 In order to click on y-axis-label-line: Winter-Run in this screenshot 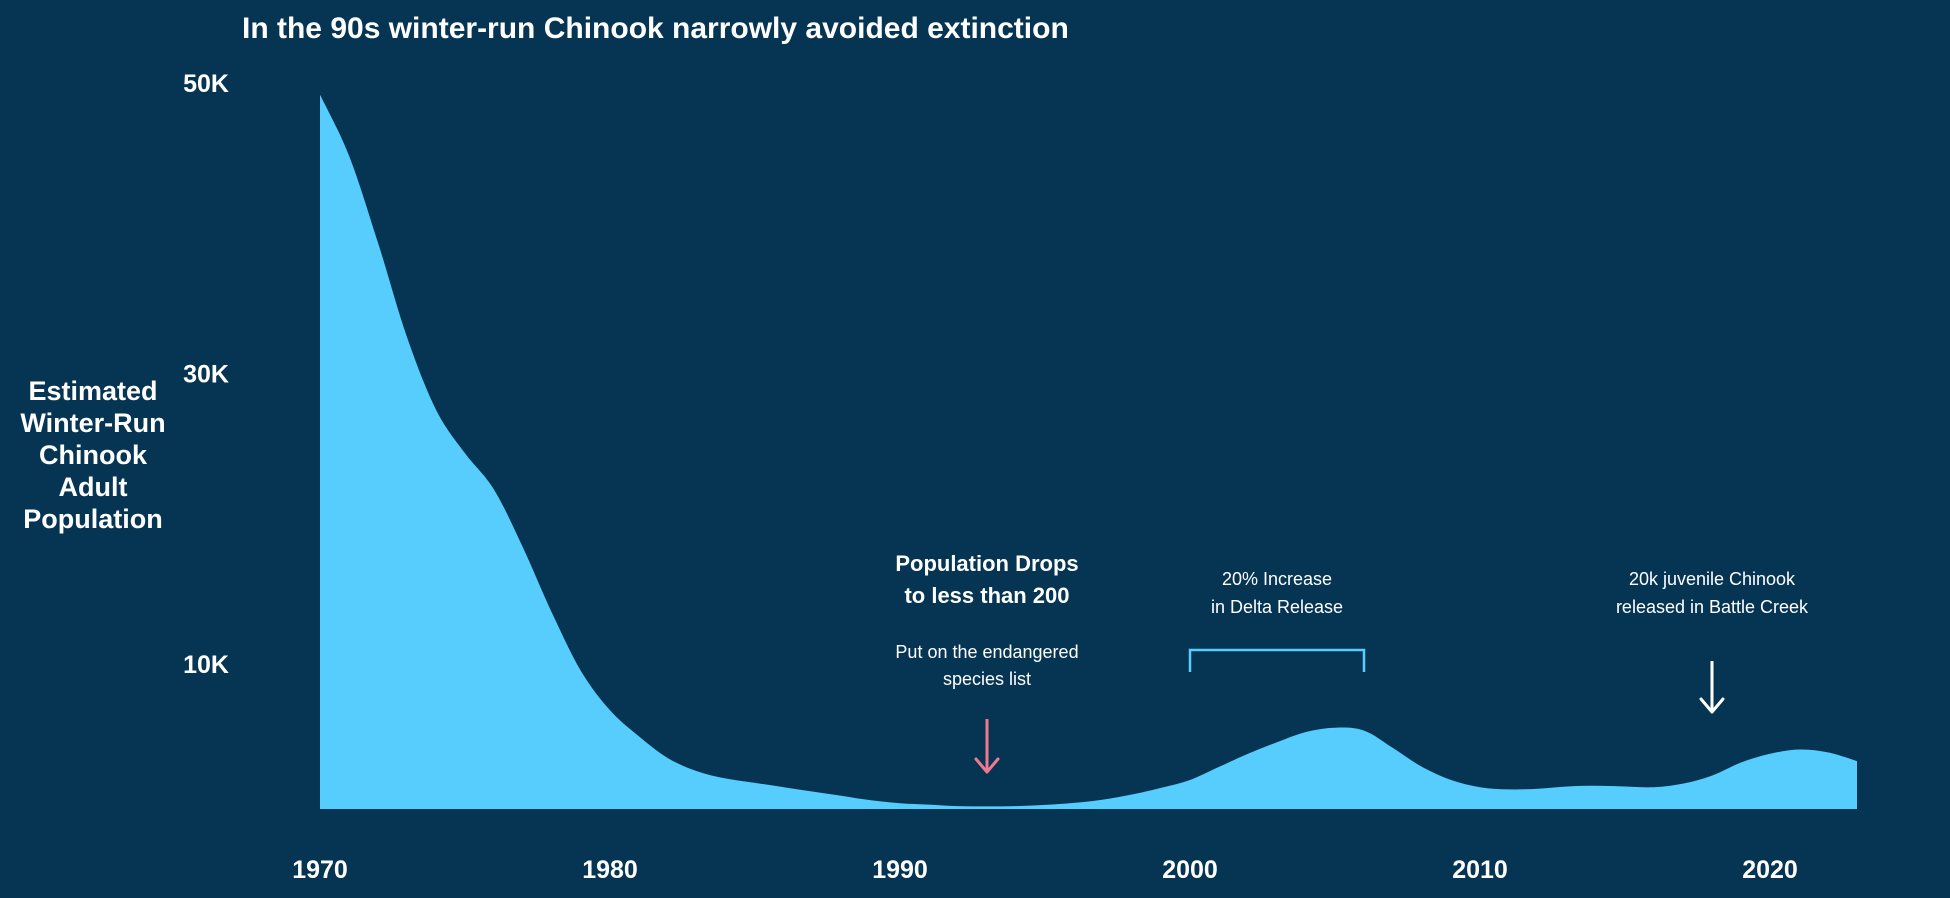, I will do `click(92, 423)`.